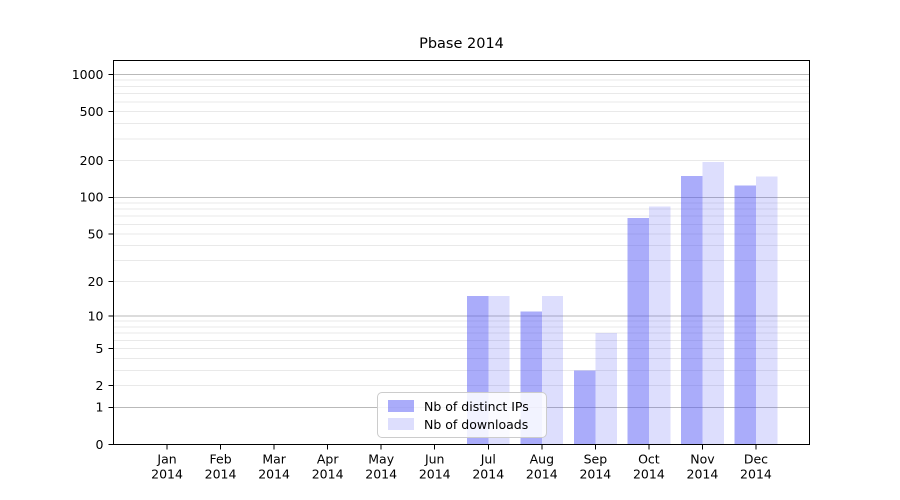  I want to click on y-tick-label: 0, so click(100, 444).